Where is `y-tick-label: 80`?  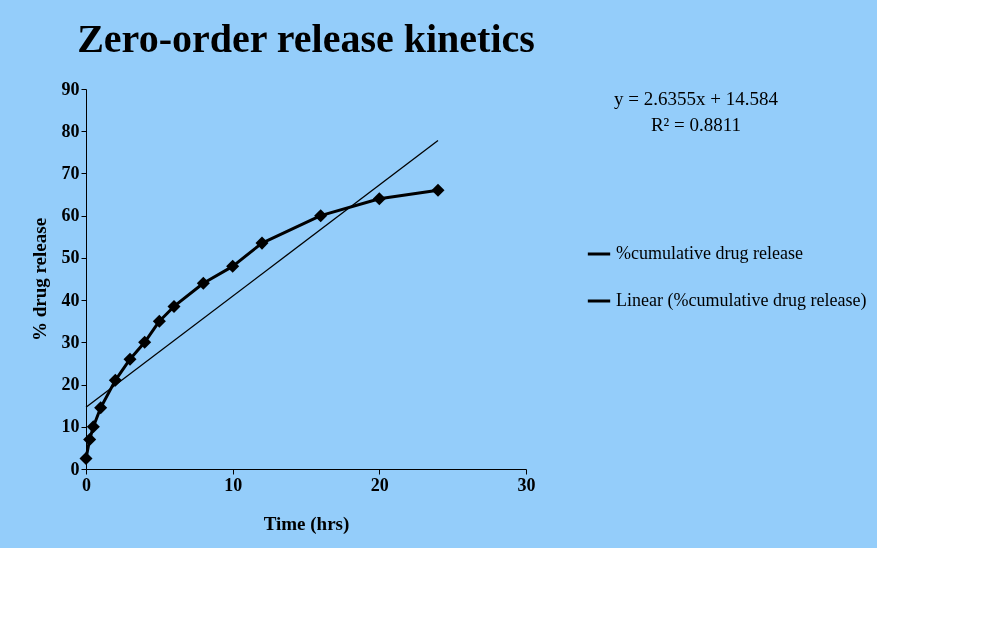 y-tick-label: 80 is located at coordinates (70, 130).